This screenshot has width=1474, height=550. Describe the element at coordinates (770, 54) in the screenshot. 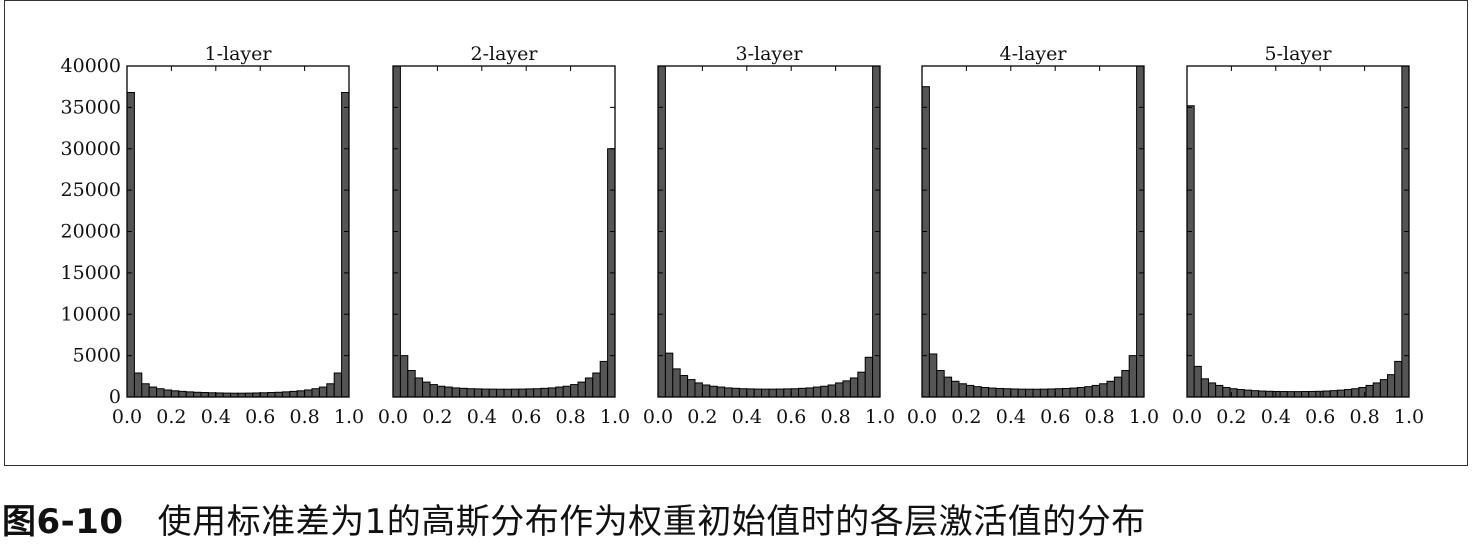

I see `panel-title: 3-layer` at that location.